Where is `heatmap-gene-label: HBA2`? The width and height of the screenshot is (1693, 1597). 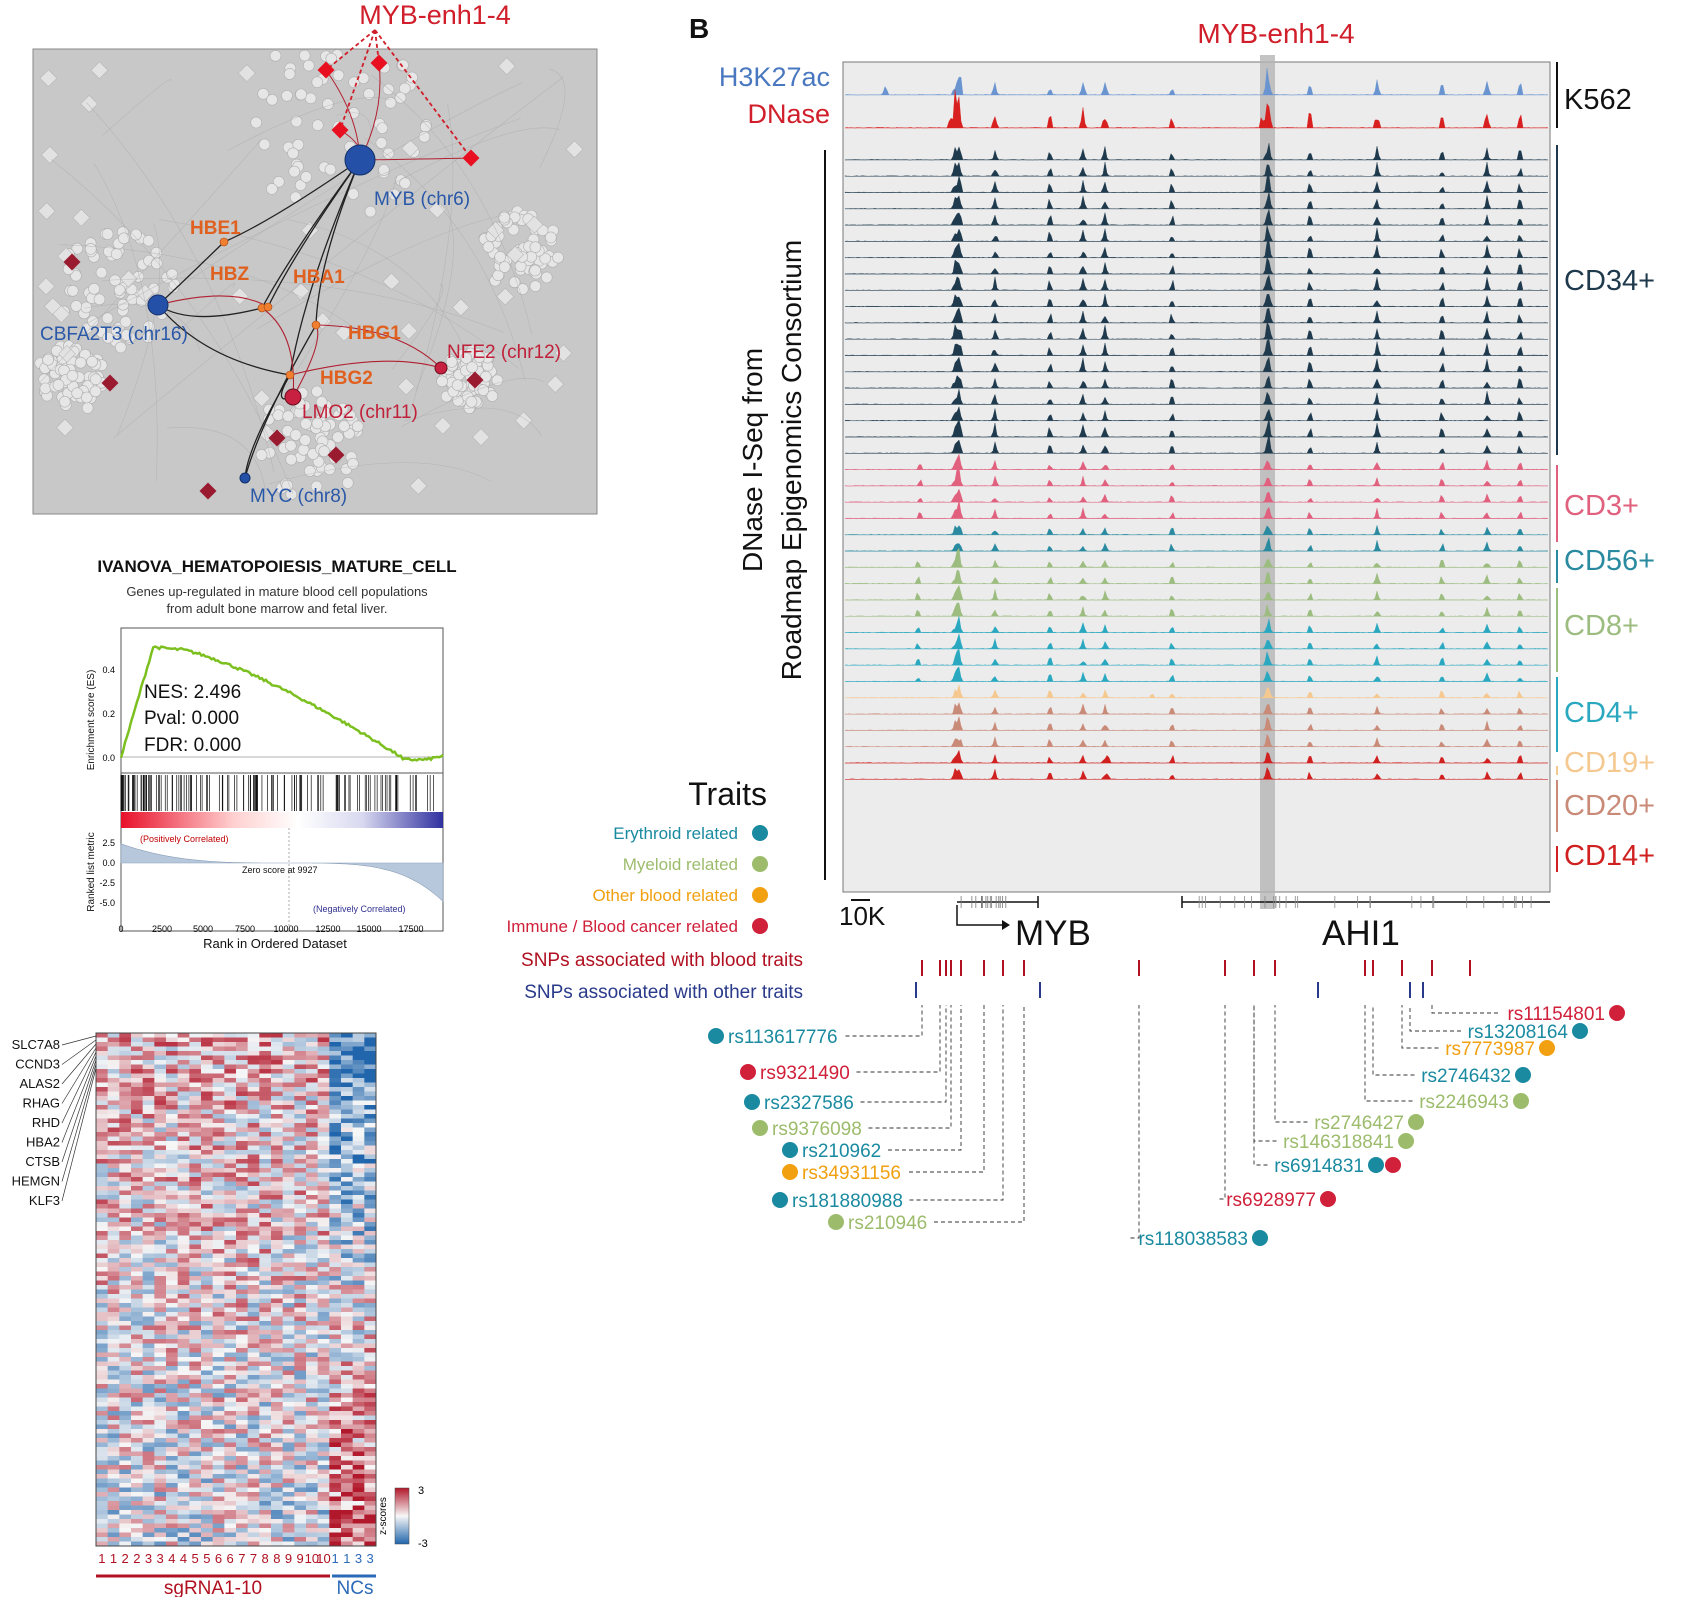
heatmap-gene-label: HBA2 is located at coordinates (43, 1142).